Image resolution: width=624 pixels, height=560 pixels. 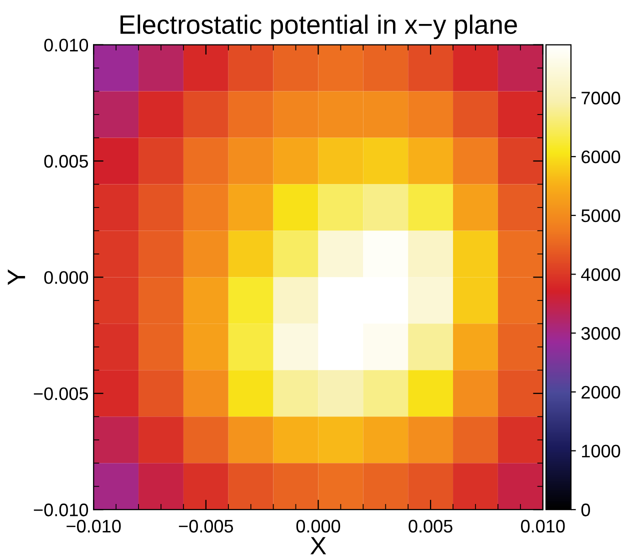 What do you see at coordinates (585, 510) in the screenshot?
I see `color-bar-label: 0` at bounding box center [585, 510].